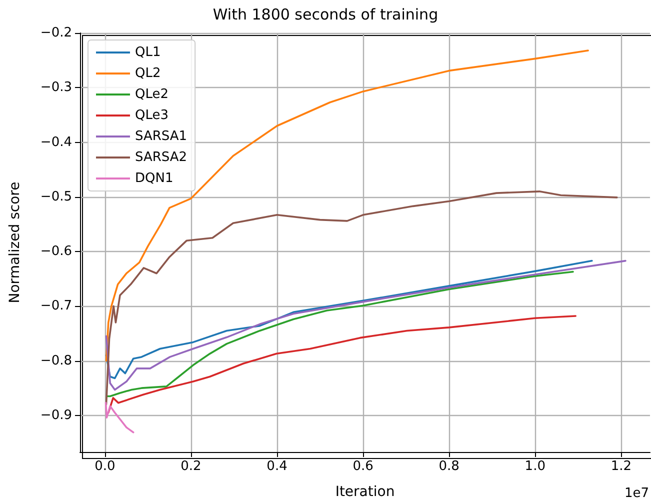 This screenshot has height=504, width=651. What do you see at coordinates (449, 466) in the screenshot?
I see `x-tick-label: 0.8` at bounding box center [449, 466].